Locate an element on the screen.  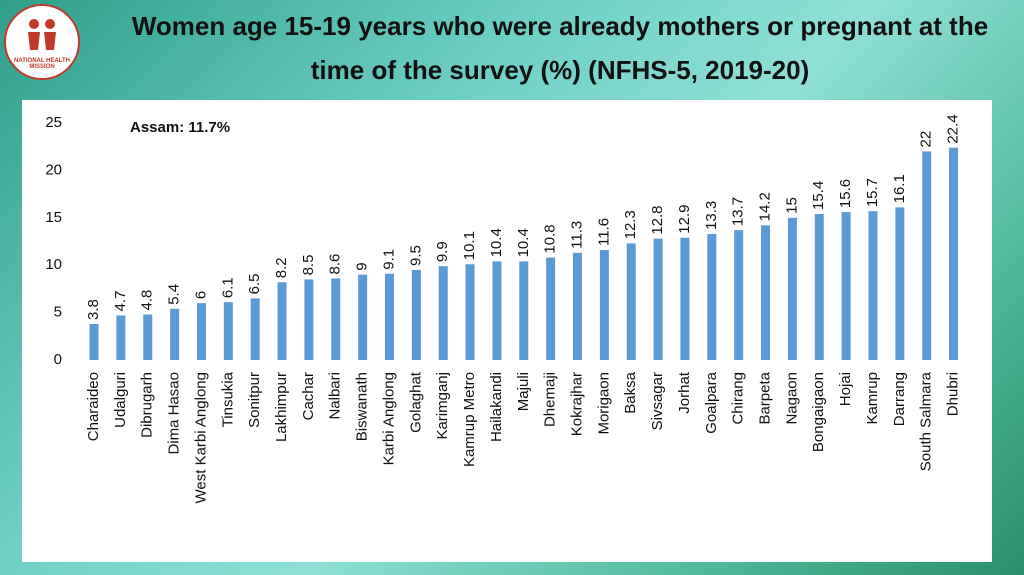
data-label: 12.3 is located at coordinates (630, 224).